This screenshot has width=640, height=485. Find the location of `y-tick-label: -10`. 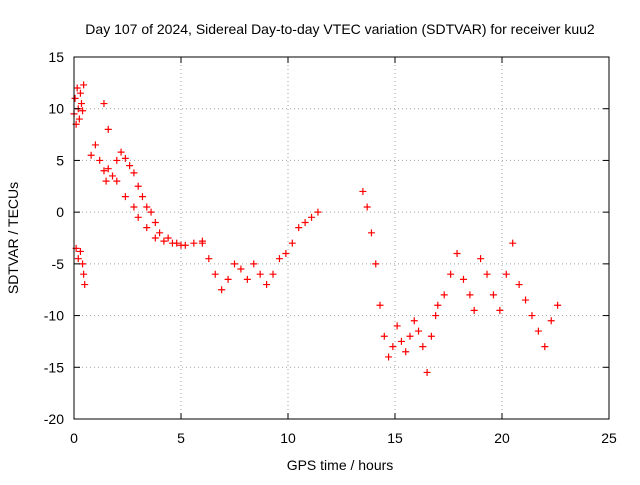

y-tick-label: -10 is located at coordinates (54, 316).